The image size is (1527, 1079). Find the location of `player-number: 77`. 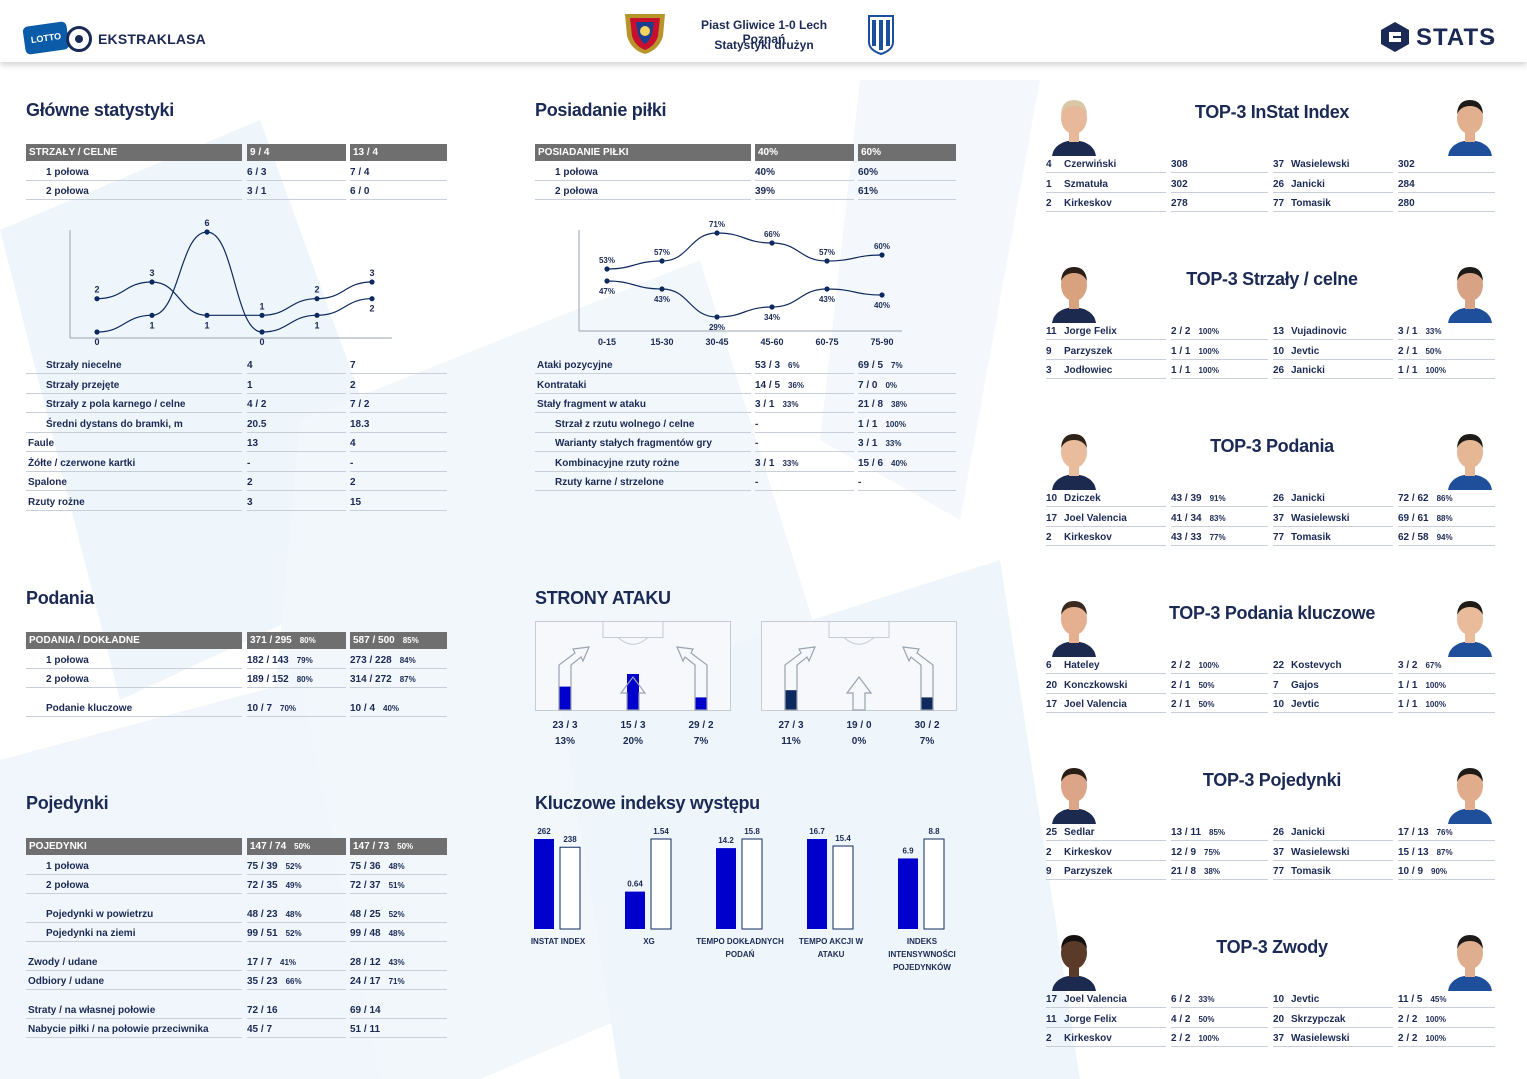

player-number: 77 is located at coordinates (1282, 871).